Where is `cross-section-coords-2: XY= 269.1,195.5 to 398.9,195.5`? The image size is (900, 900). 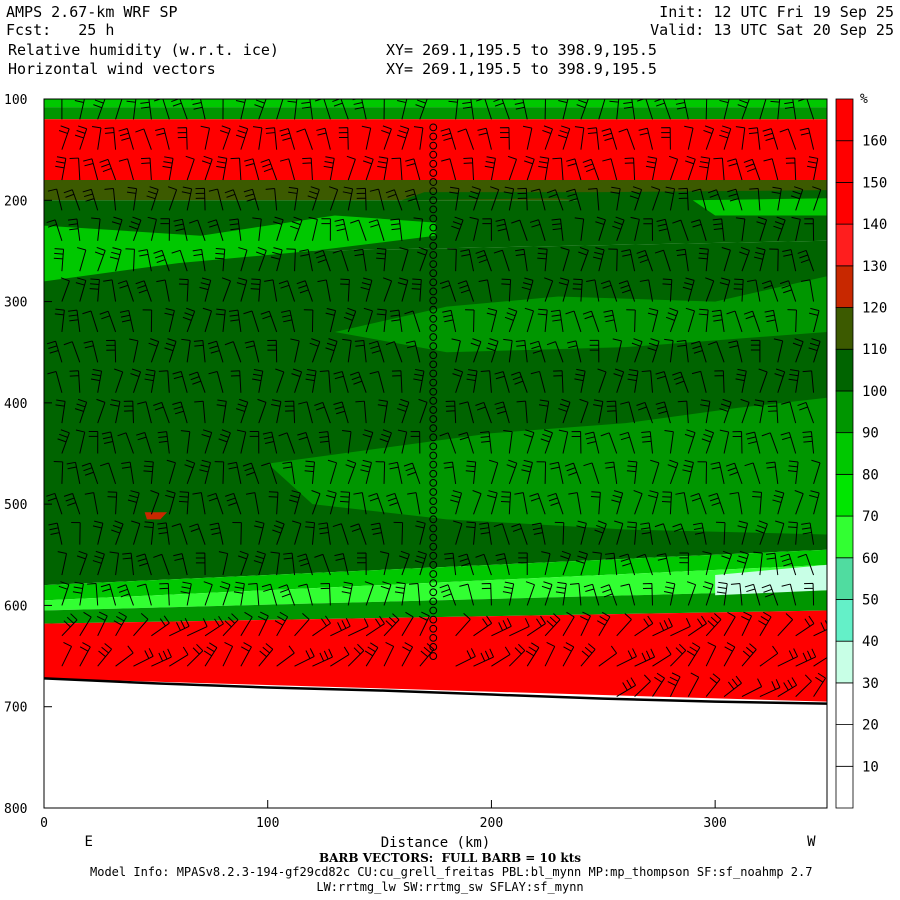
cross-section-coords-2: XY= 269.1,195.5 to 398.9,195.5 is located at coordinates (521, 69).